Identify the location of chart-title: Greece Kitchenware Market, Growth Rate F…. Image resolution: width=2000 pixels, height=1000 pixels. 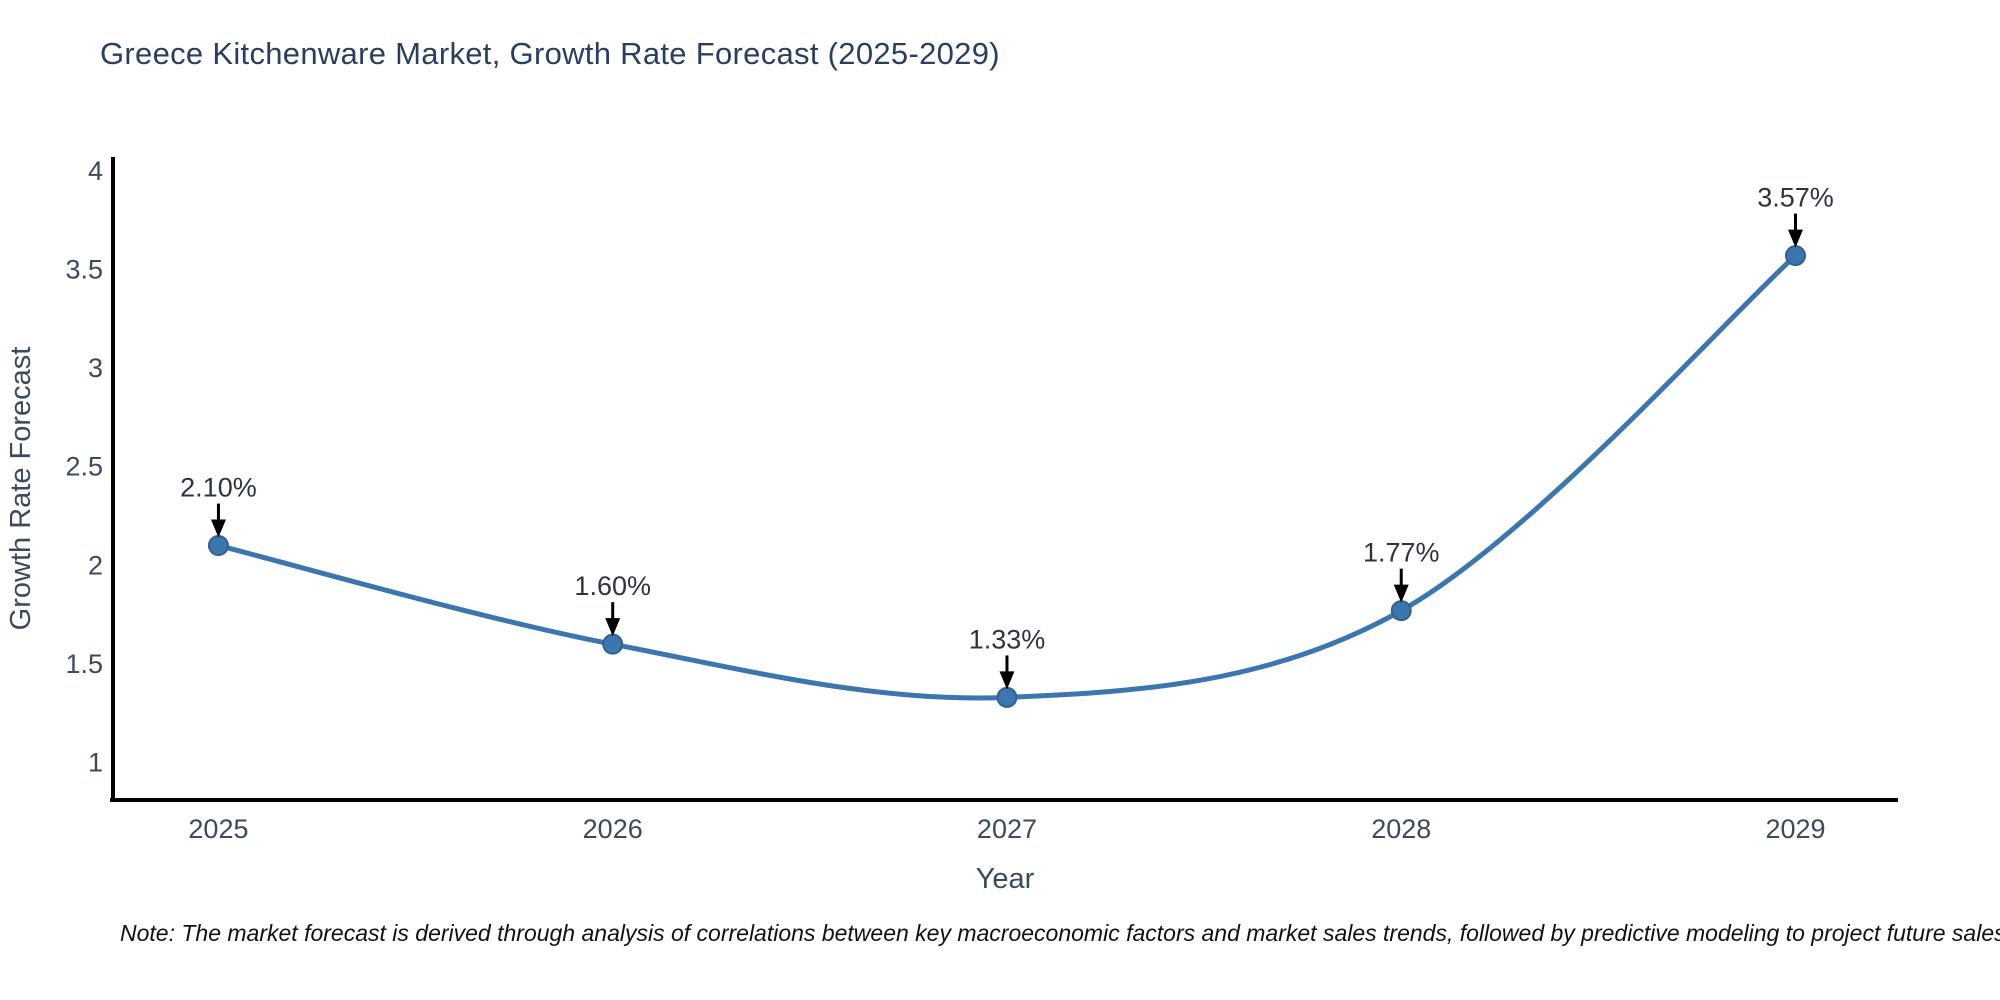
(550, 53).